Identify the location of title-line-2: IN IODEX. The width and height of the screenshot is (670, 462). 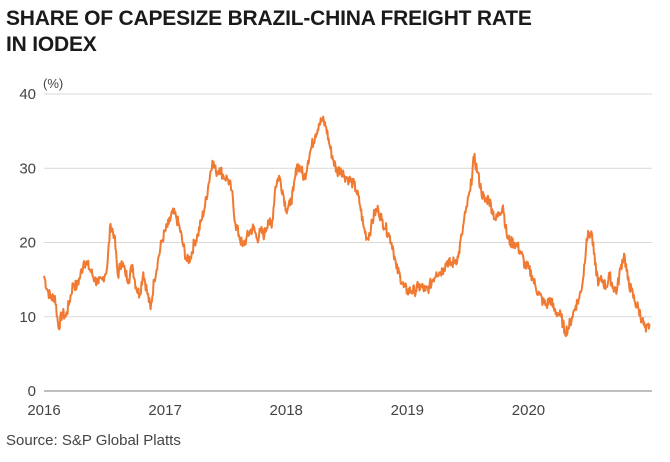
(51, 44).